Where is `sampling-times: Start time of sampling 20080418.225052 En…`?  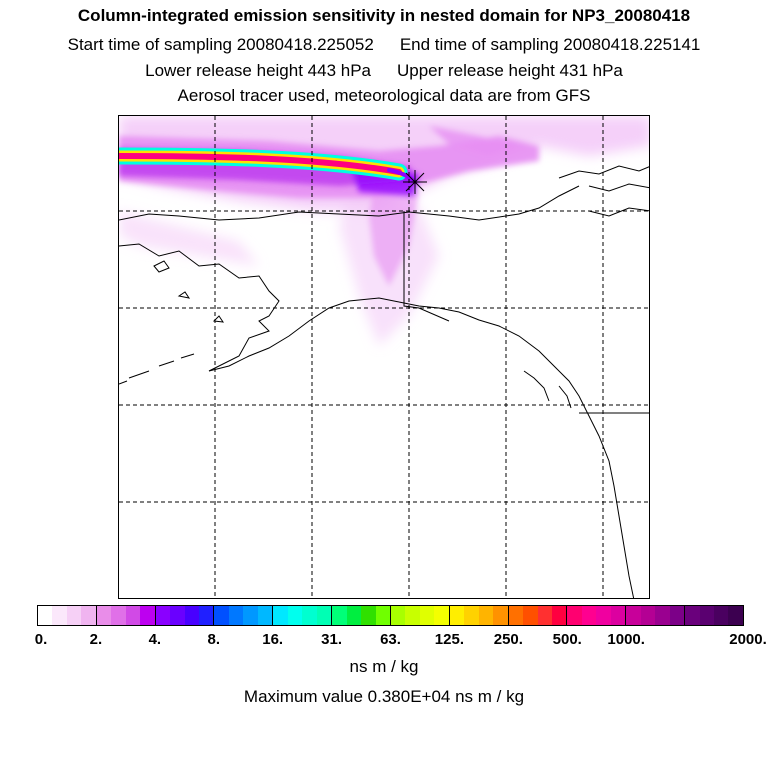
sampling-times: Start time of sampling 20080418.225052 En… is located at coordinates (384, 45).